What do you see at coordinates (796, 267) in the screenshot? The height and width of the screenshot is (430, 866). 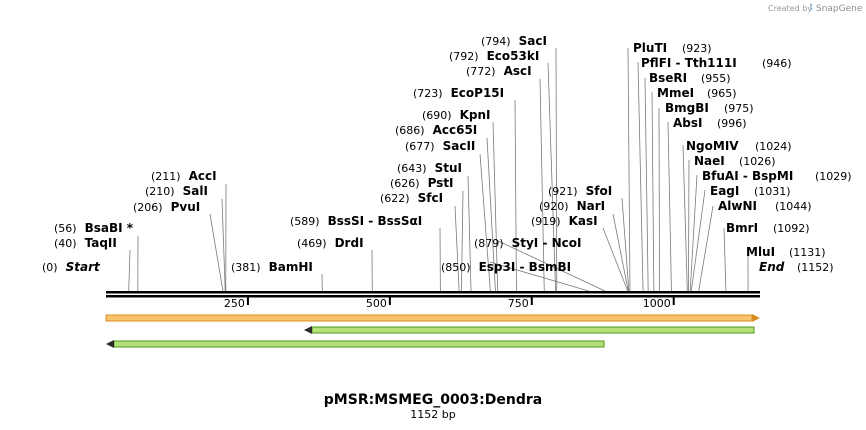 I see `site-label-end: End (1152)` at bounding box center [796, 267].